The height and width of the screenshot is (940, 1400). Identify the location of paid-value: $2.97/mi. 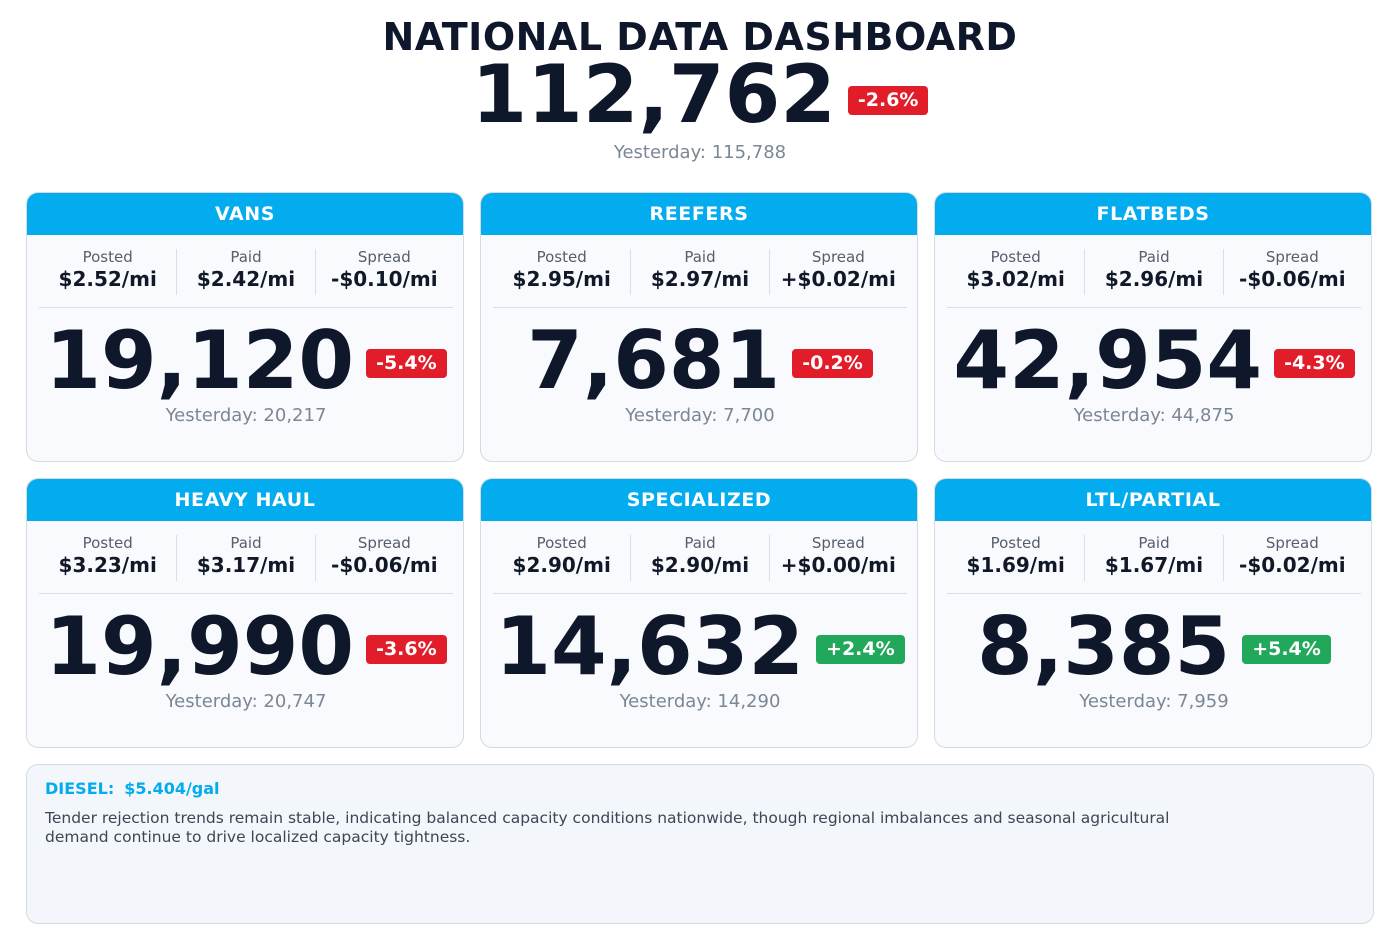
(700, 279).